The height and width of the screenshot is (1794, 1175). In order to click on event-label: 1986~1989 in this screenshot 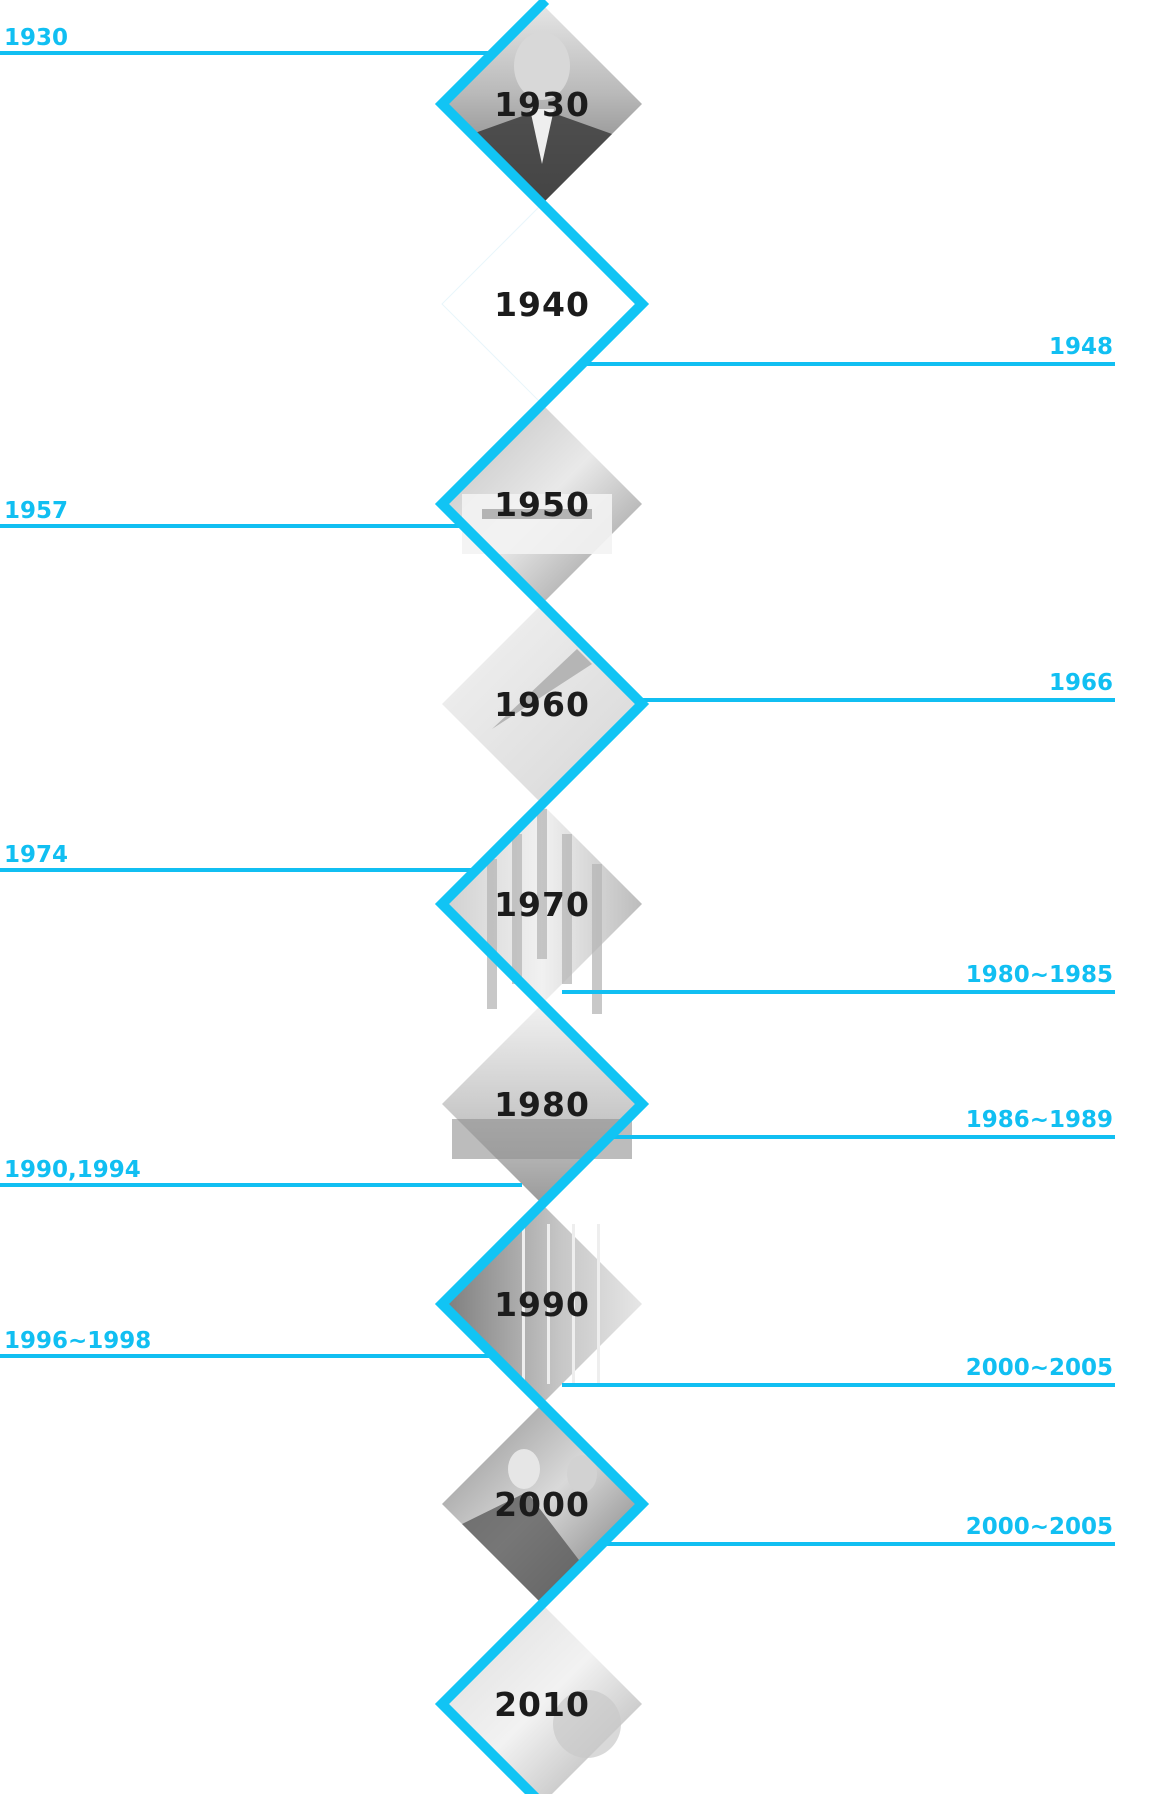, I will do `click(1039, 1120)`.